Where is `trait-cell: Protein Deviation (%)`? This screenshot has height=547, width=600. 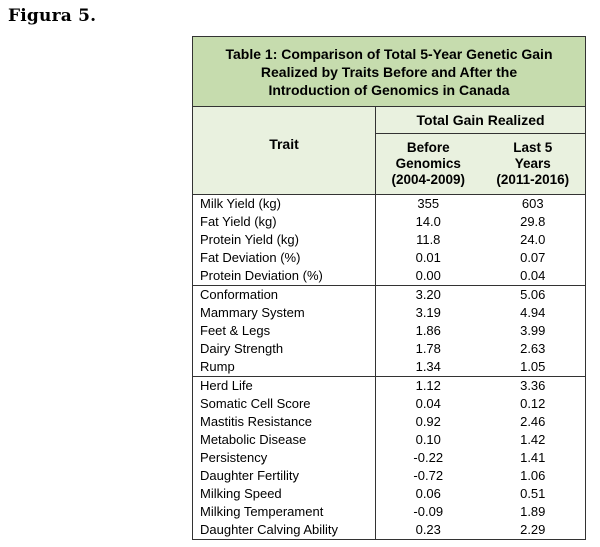 trait-cell: Protein Deviation (%) is located at coordinates (284, 276).